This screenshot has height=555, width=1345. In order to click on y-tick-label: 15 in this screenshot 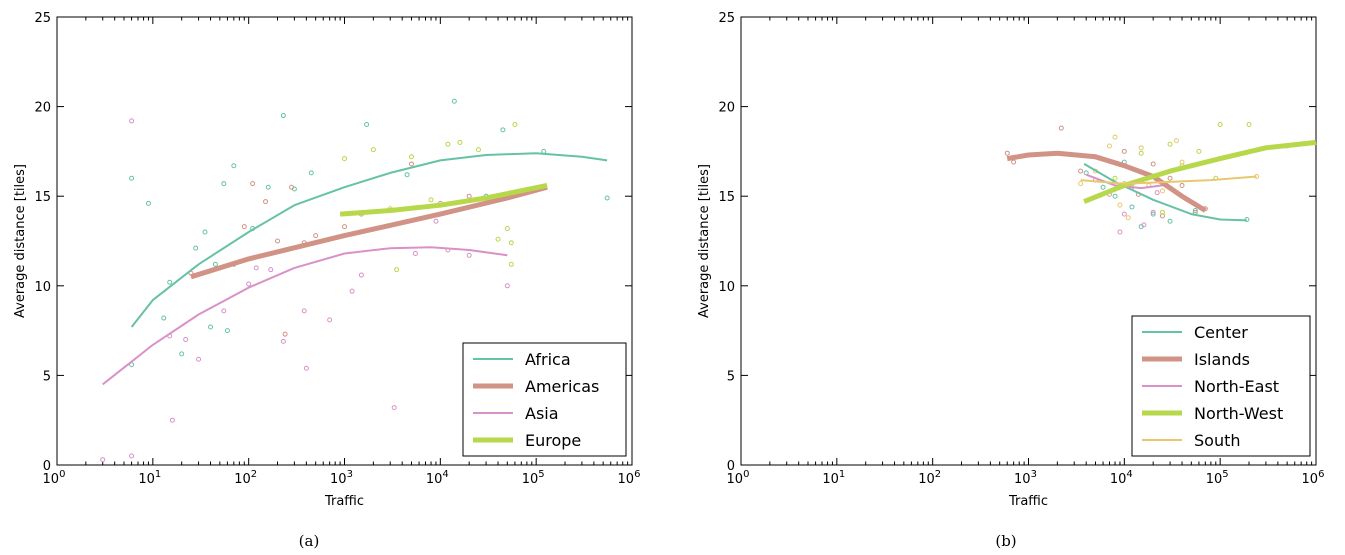, I will do `click(726, 197)`.